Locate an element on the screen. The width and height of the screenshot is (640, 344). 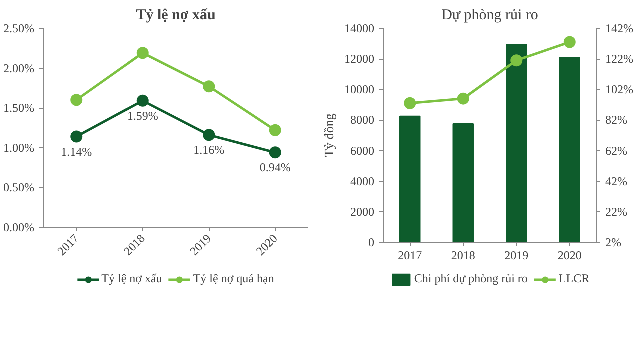
y-tick-label: 2.00% is located at coordinates (19, 68).